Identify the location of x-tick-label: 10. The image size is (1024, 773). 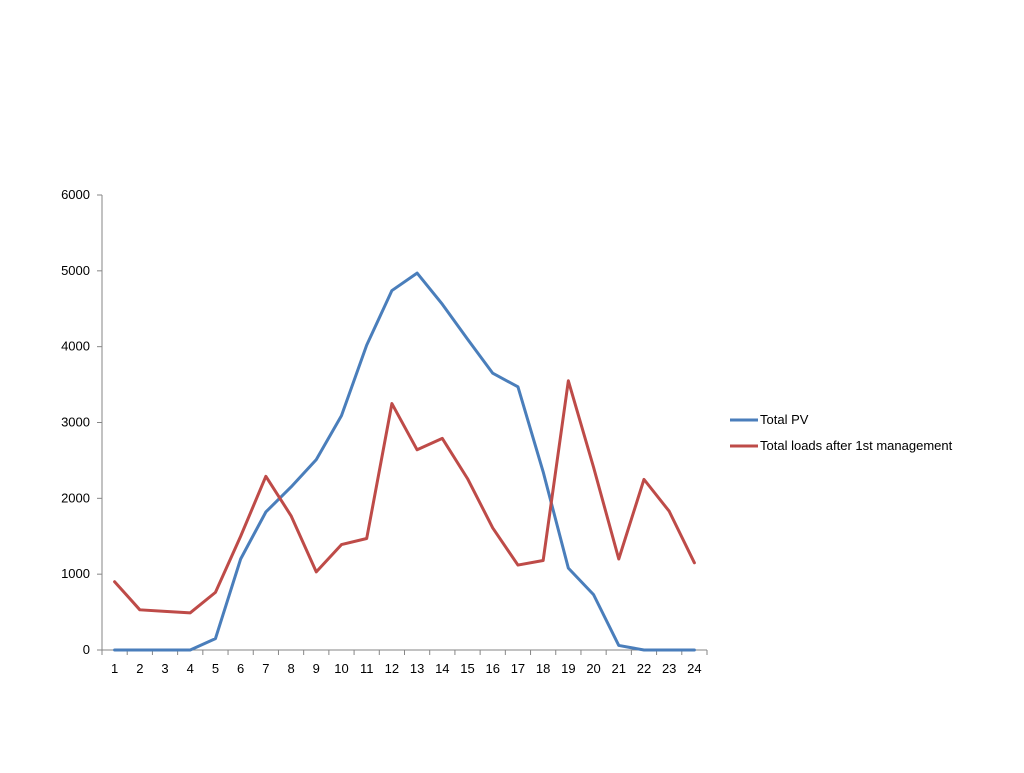
(341, 668).